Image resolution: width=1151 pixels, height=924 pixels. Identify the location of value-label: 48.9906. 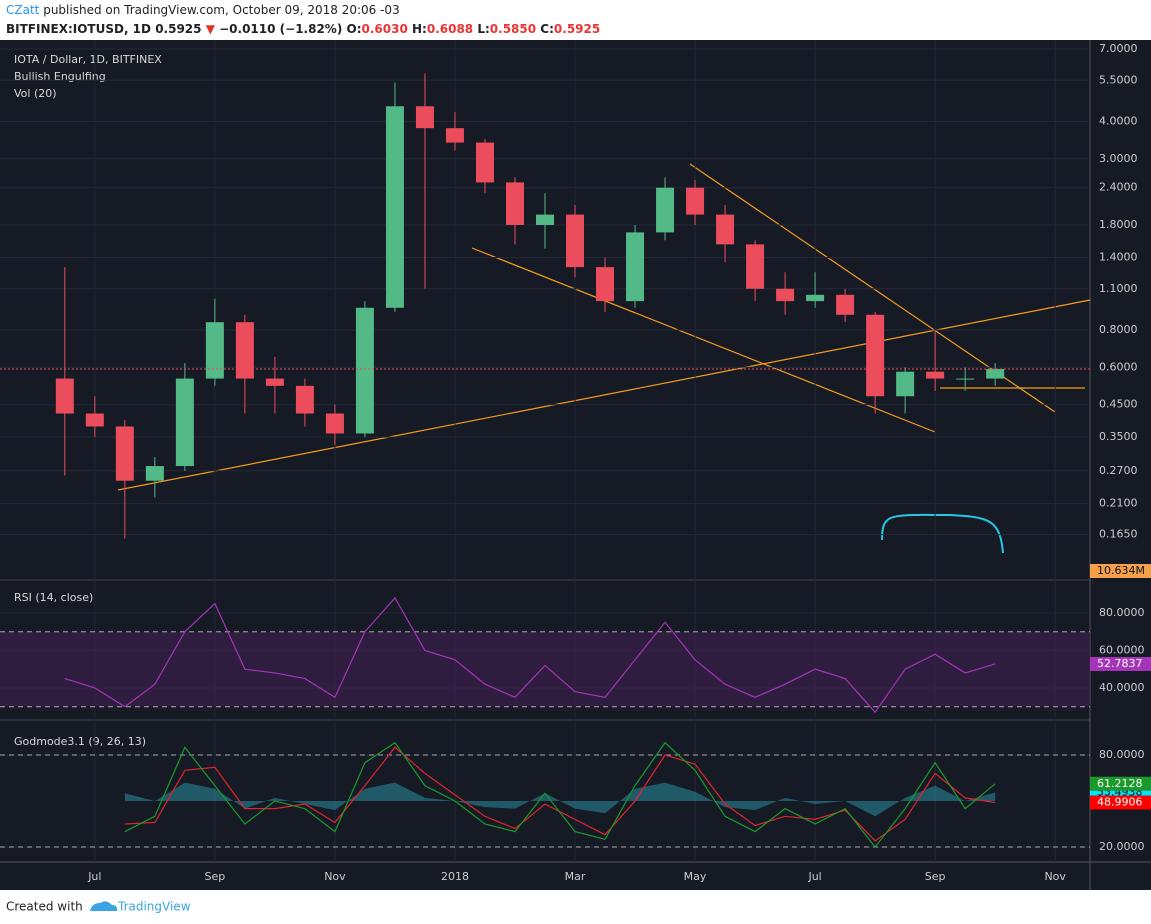
(1120, 802).